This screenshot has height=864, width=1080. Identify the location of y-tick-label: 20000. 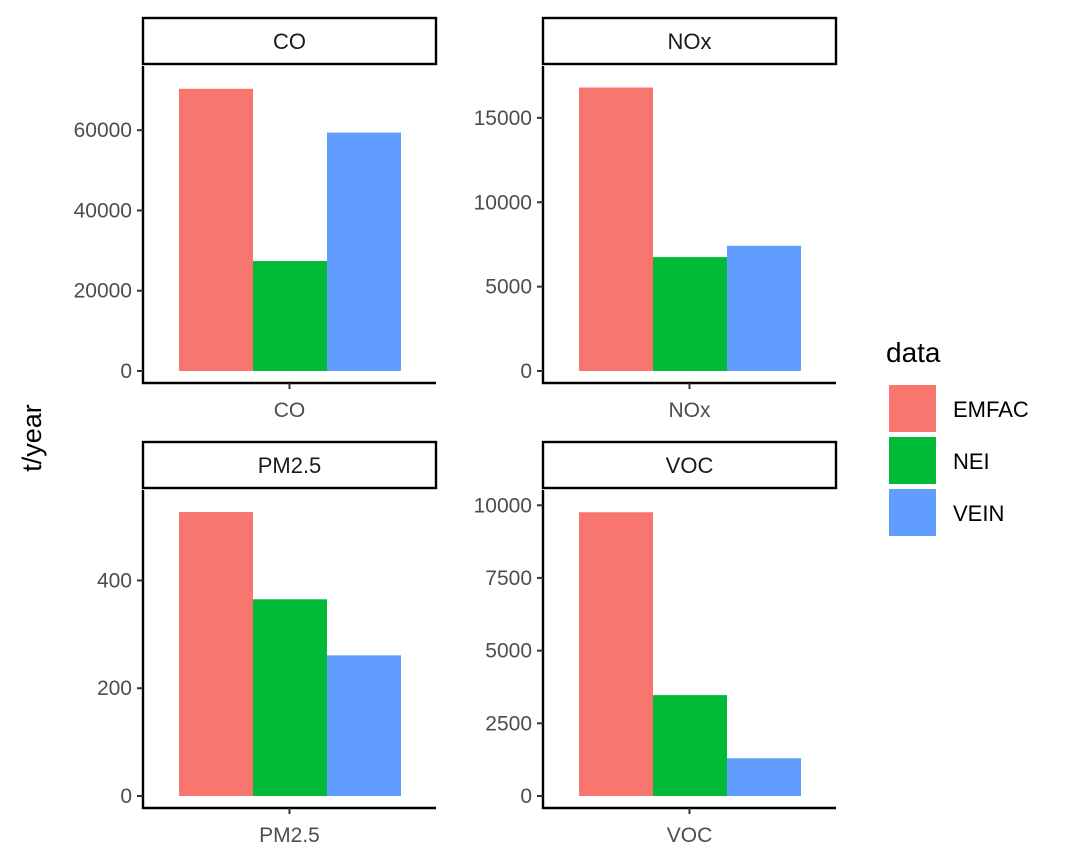
(103, 291).